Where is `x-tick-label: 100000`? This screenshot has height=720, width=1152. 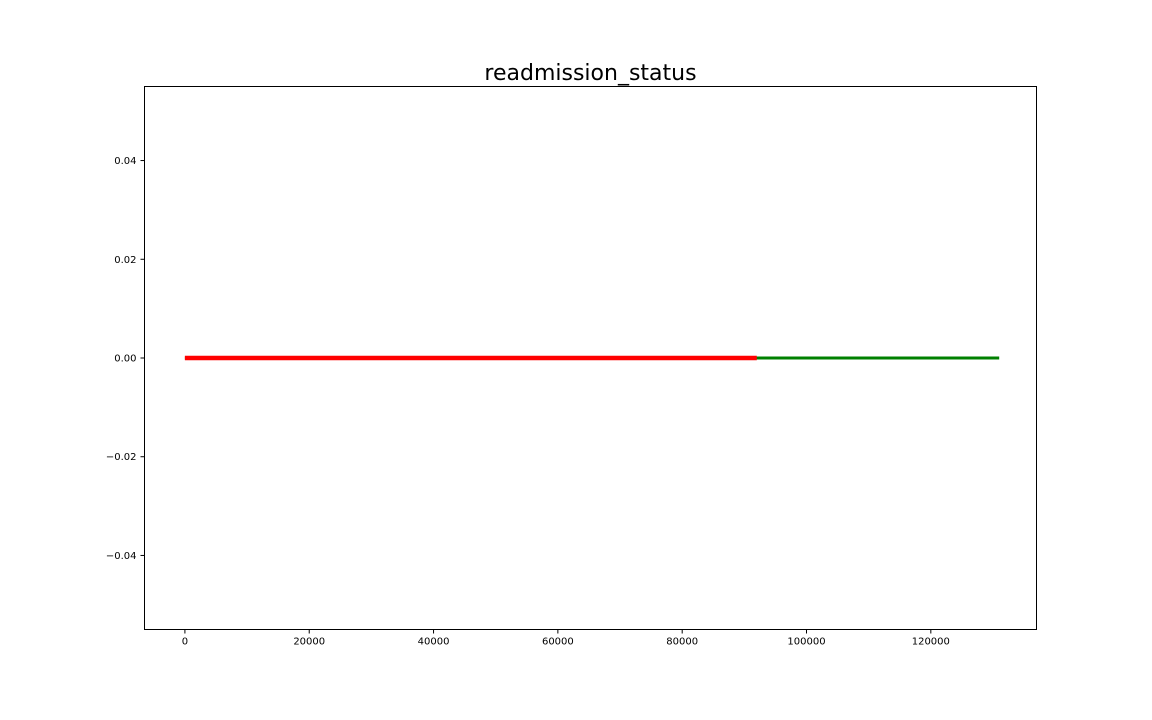 x-tick-label: 100000 is located at coordinates (806, 642).